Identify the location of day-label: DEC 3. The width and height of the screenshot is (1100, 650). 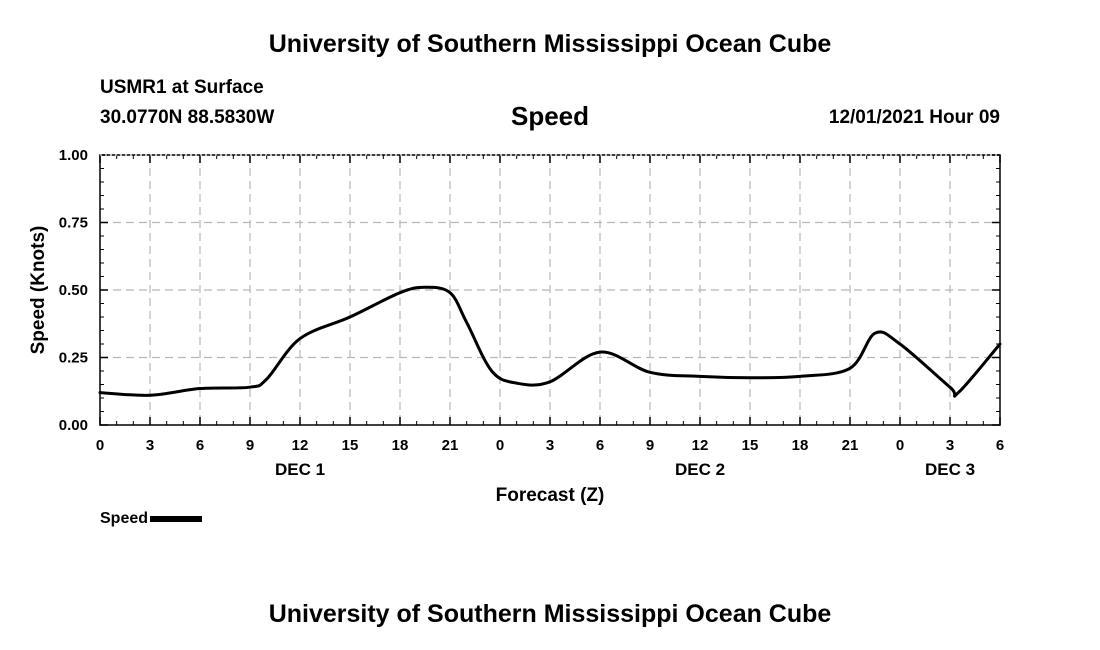
(950, 469).